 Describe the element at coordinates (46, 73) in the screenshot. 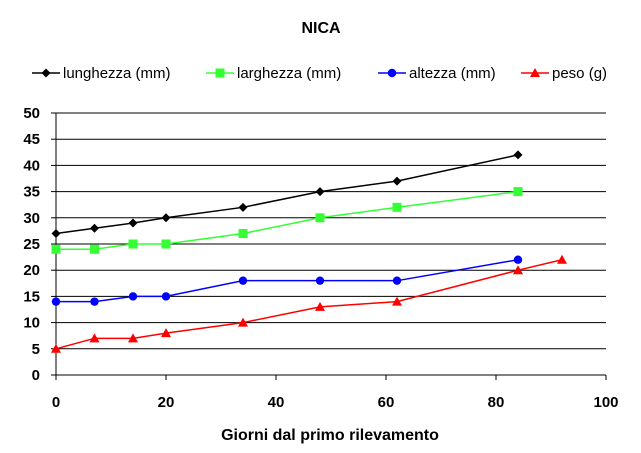

I see `legend-marker-lunghezza` at that location.